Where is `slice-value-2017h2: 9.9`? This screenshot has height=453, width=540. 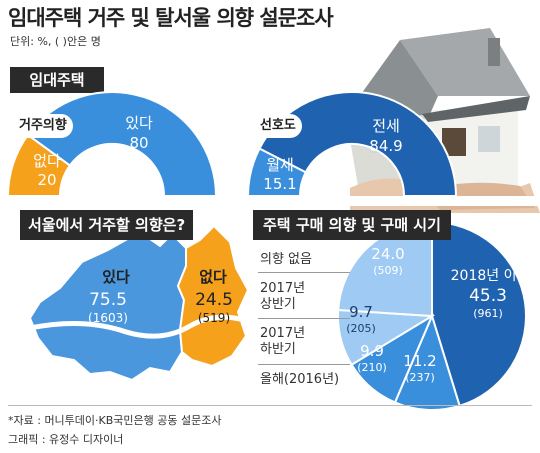
slice-value-2017h2: 9.9 is located at coordinates (372, 351).